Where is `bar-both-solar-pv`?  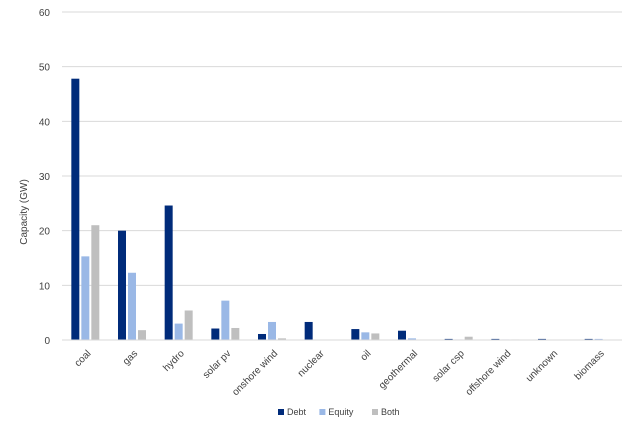 bar-both-solar-pv is located at coordinates (235, 333).